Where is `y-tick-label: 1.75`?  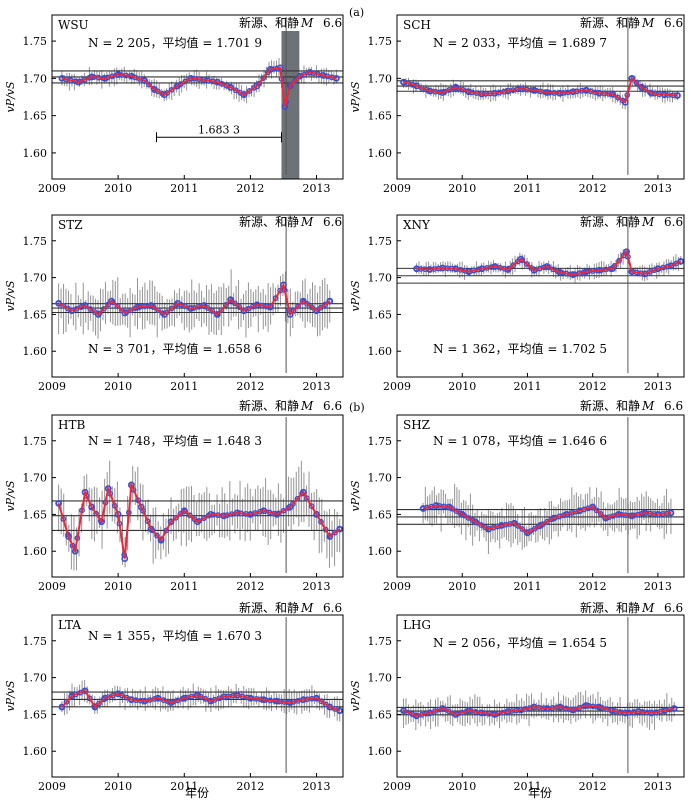
y-tick-label: 1.75 is located at coordinates (35, 641).